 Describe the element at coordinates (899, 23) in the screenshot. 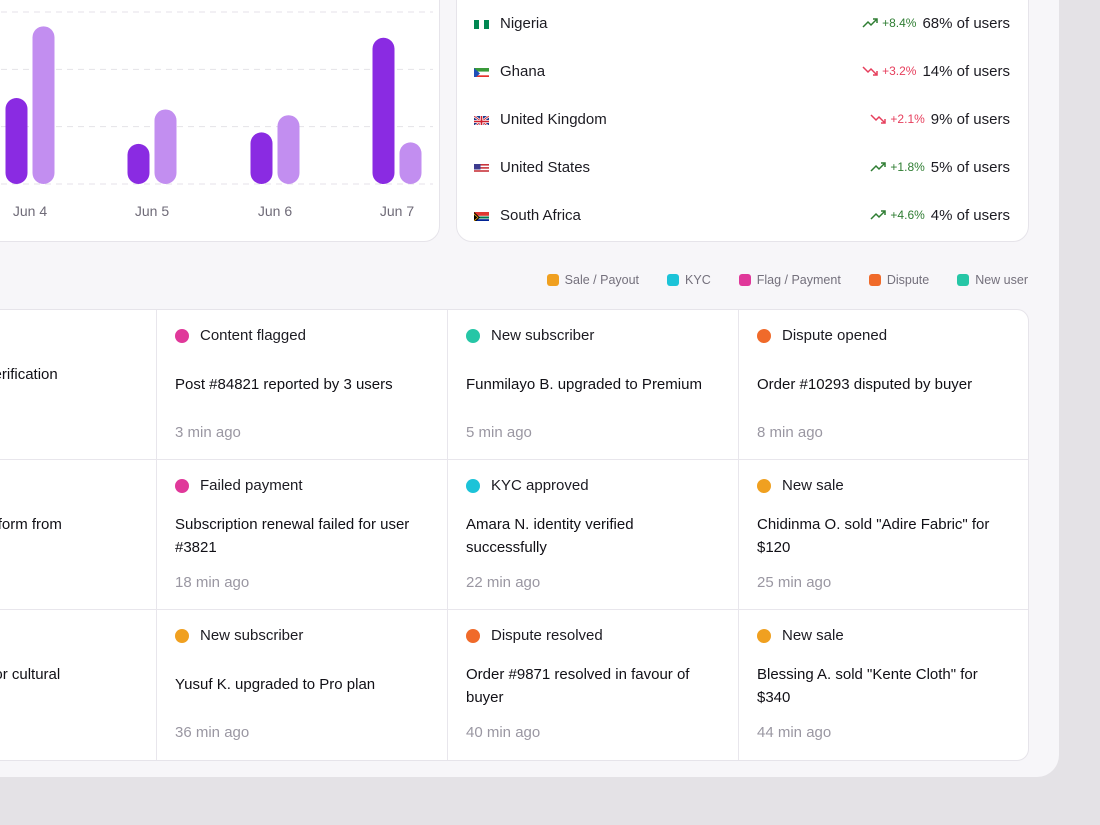

I see `trend-value: +8.4%` at that location.